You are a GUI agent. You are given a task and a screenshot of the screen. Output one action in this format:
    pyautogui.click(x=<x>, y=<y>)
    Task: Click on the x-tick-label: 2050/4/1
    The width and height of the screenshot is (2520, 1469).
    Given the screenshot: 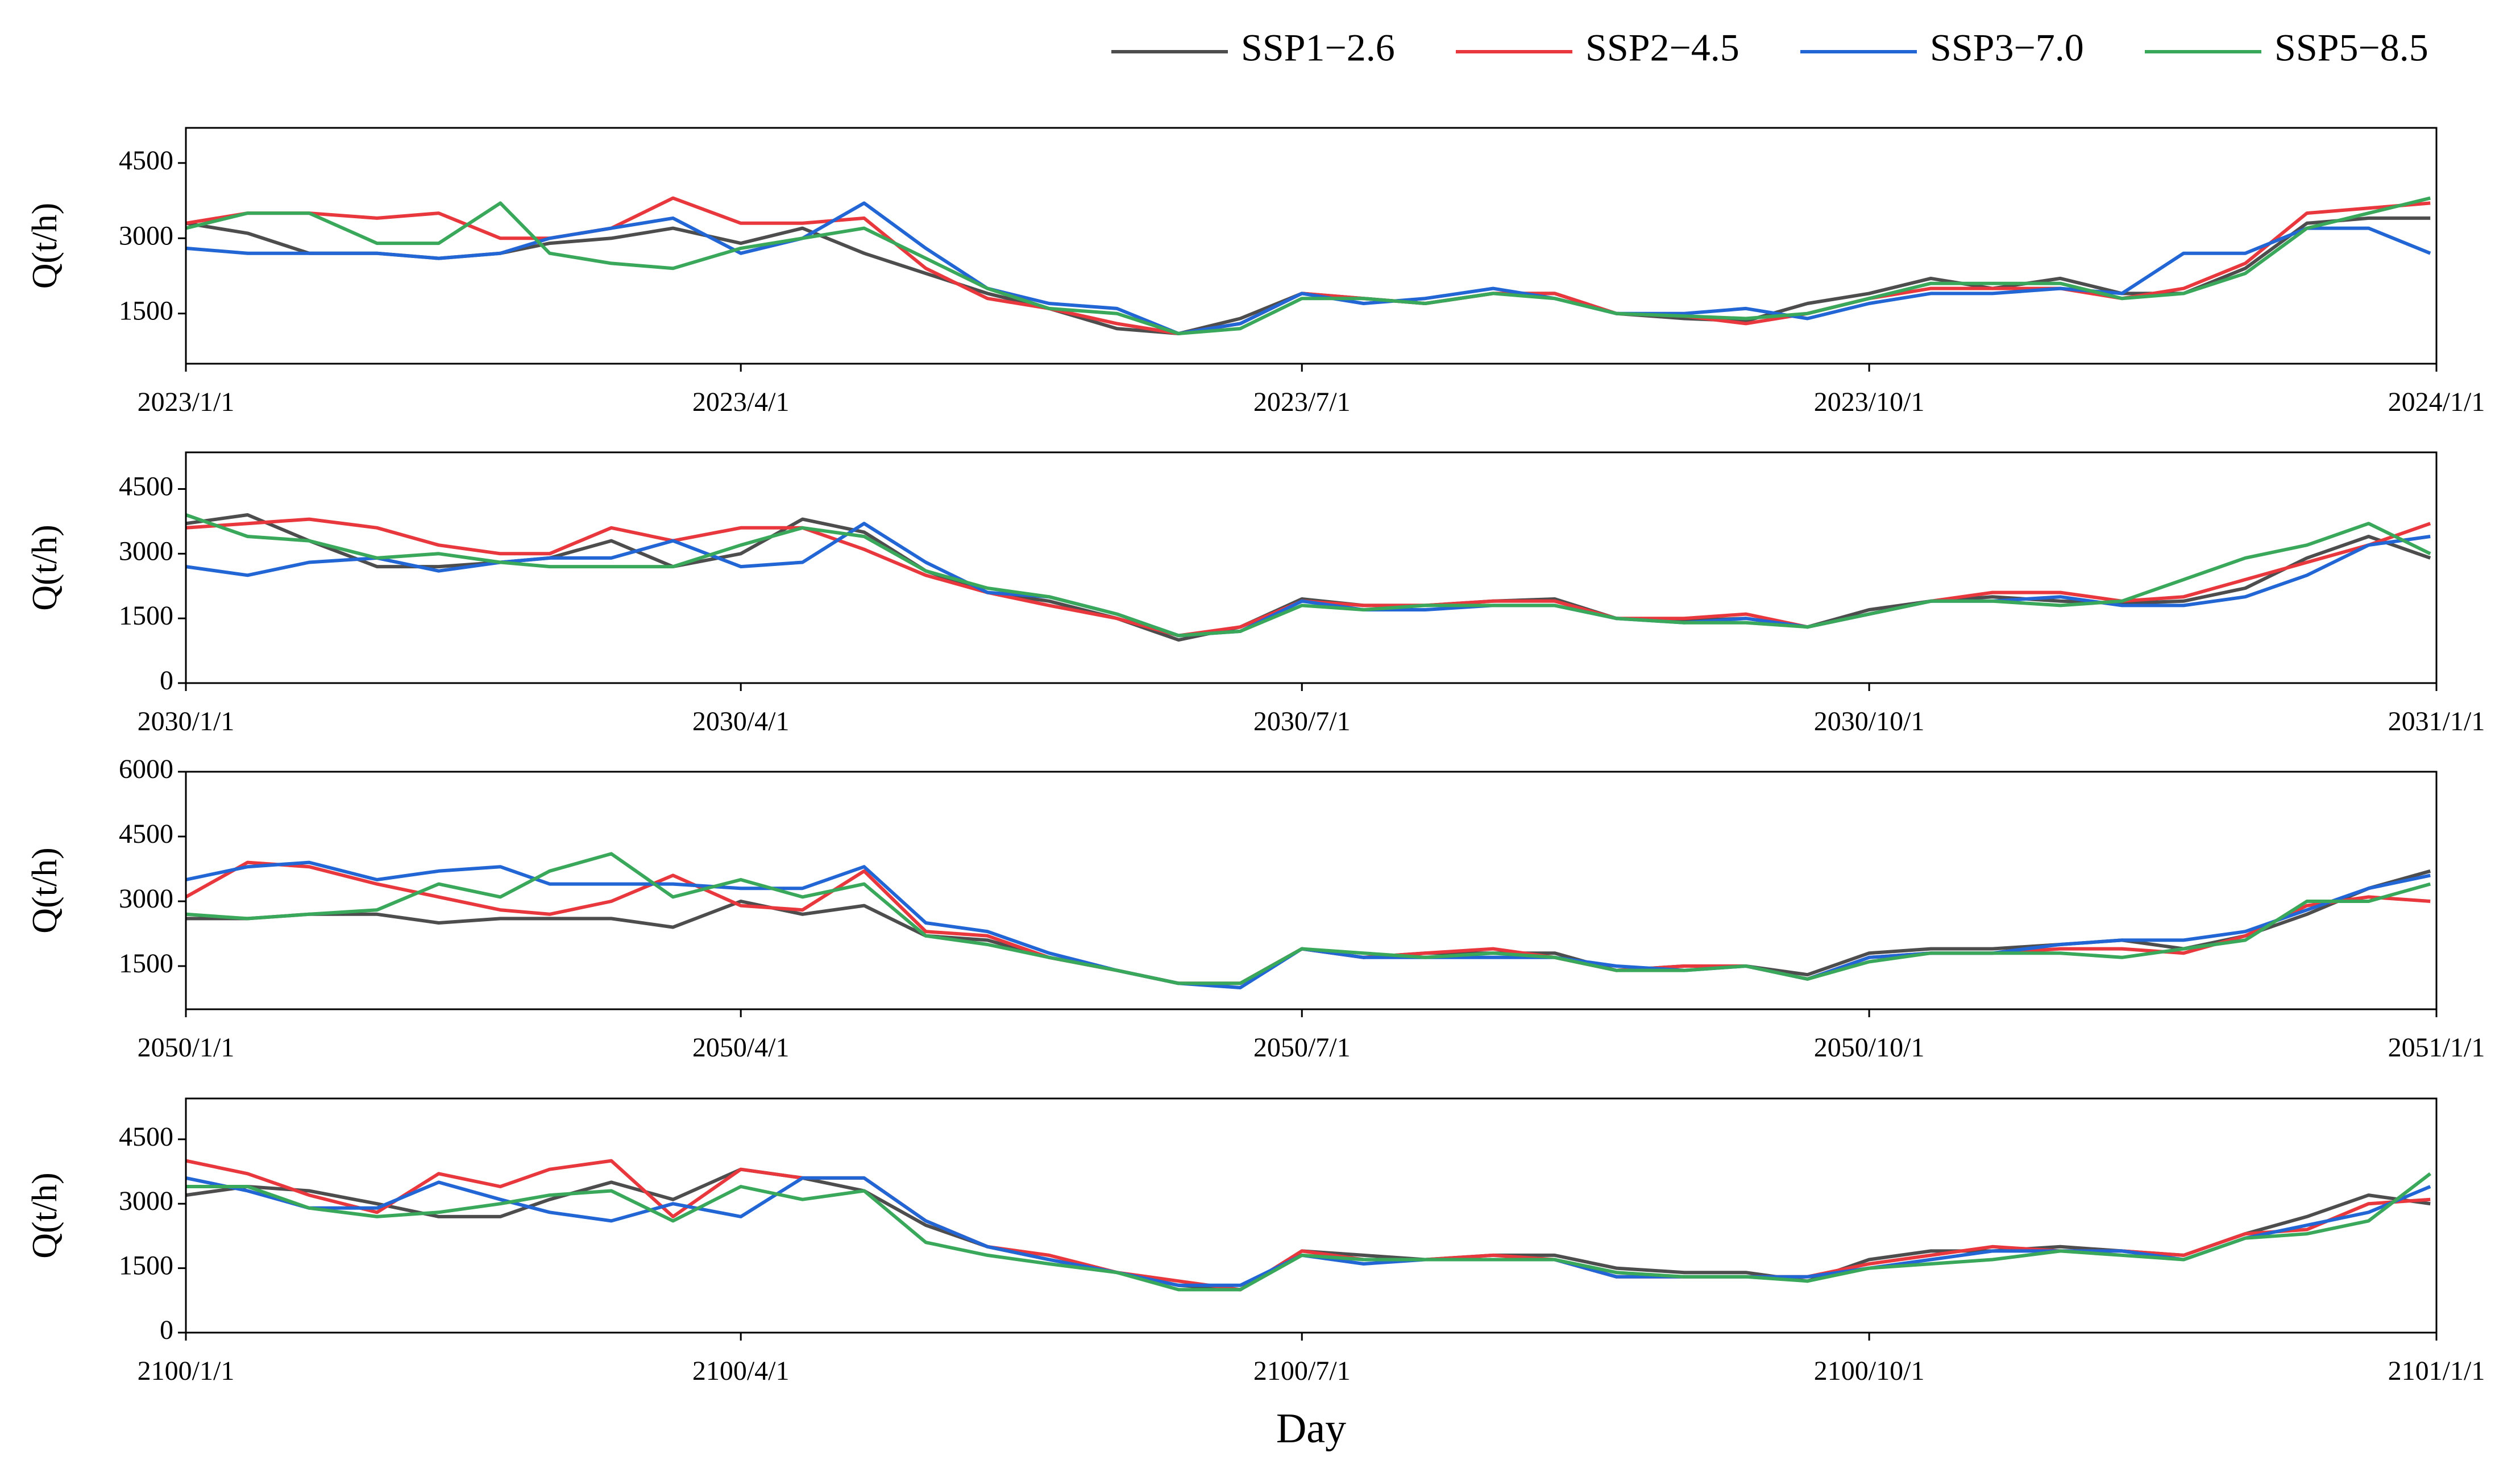 What is the action you would take?
    pyautogui.click(x=741, y=1048)
    